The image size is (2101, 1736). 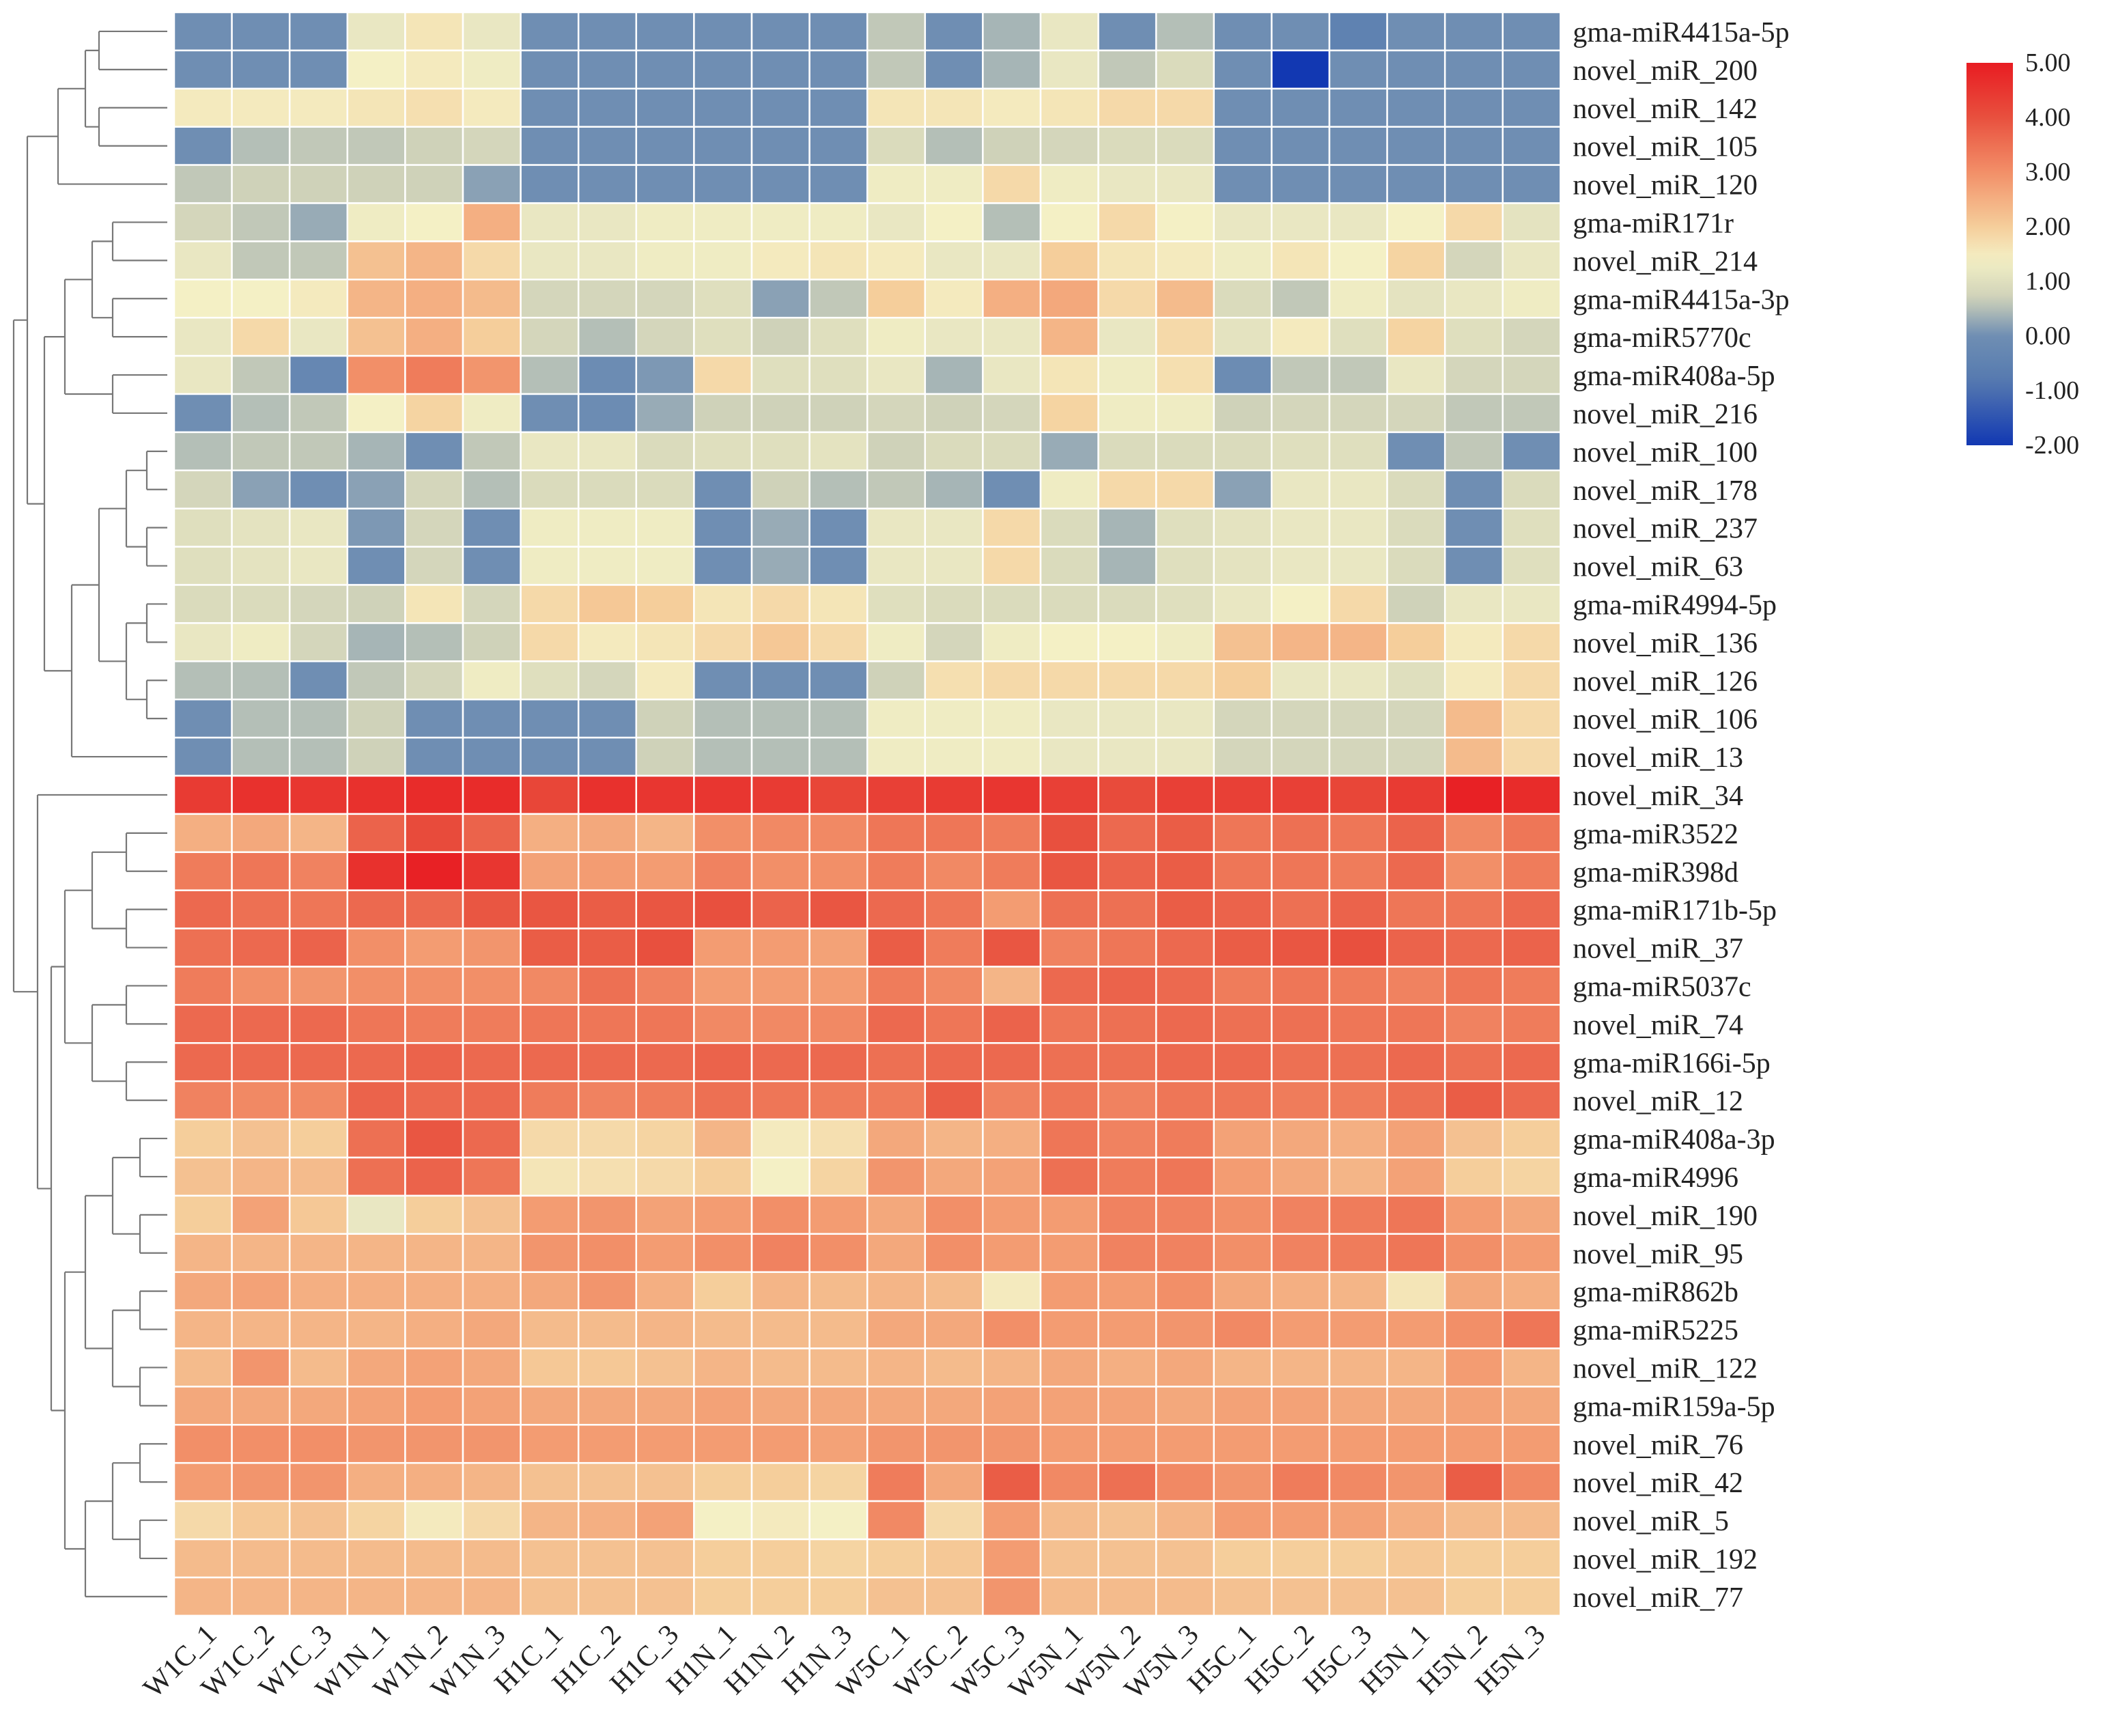 What do you see at coordinates (1665, 643) in the screenshot?
I see `row-label: novel_miR_136` at bounding box center [1665, 643].